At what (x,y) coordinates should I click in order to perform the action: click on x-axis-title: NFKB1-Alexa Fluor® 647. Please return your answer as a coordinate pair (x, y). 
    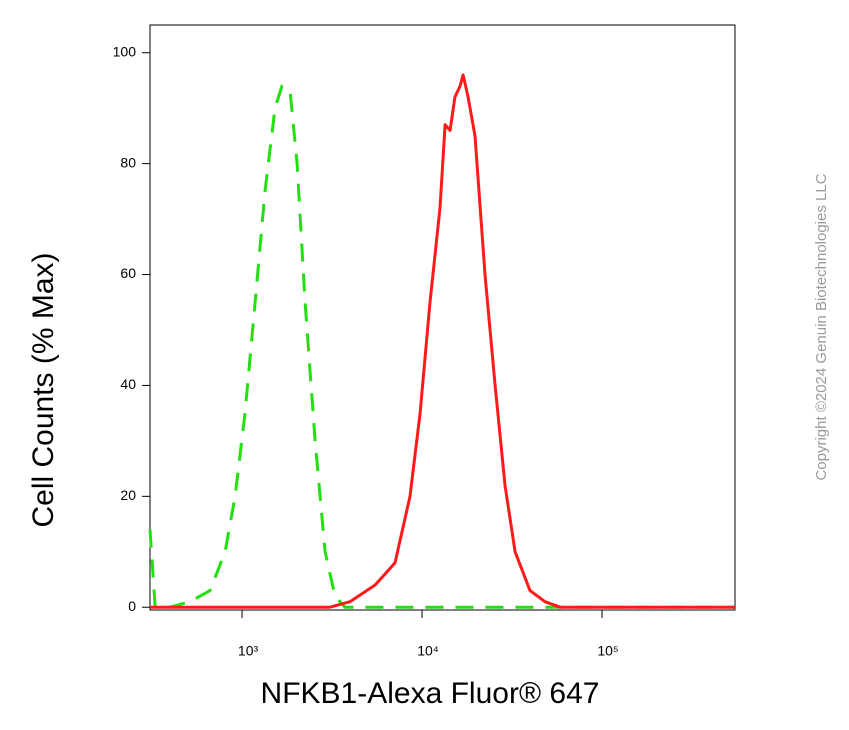
    Looking at the image, I should click on (430, 693).